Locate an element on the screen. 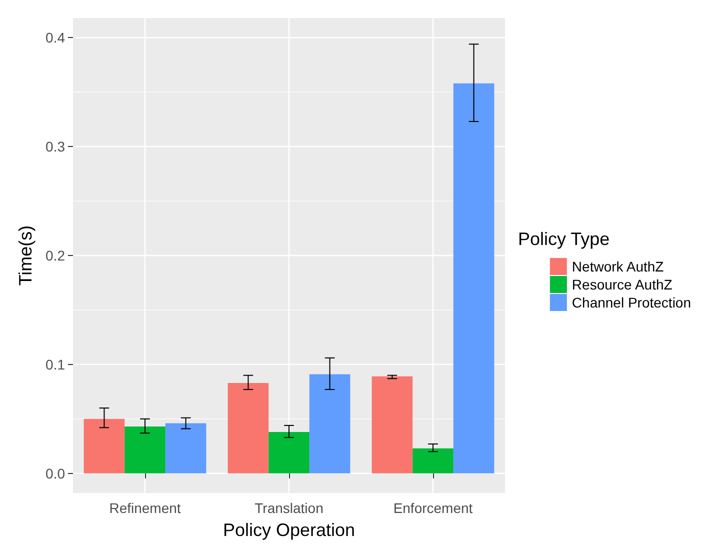 The height and width of the screenshot is (552, 708). legend-label: Resource AuthZ is located at coordinates (622, 284).